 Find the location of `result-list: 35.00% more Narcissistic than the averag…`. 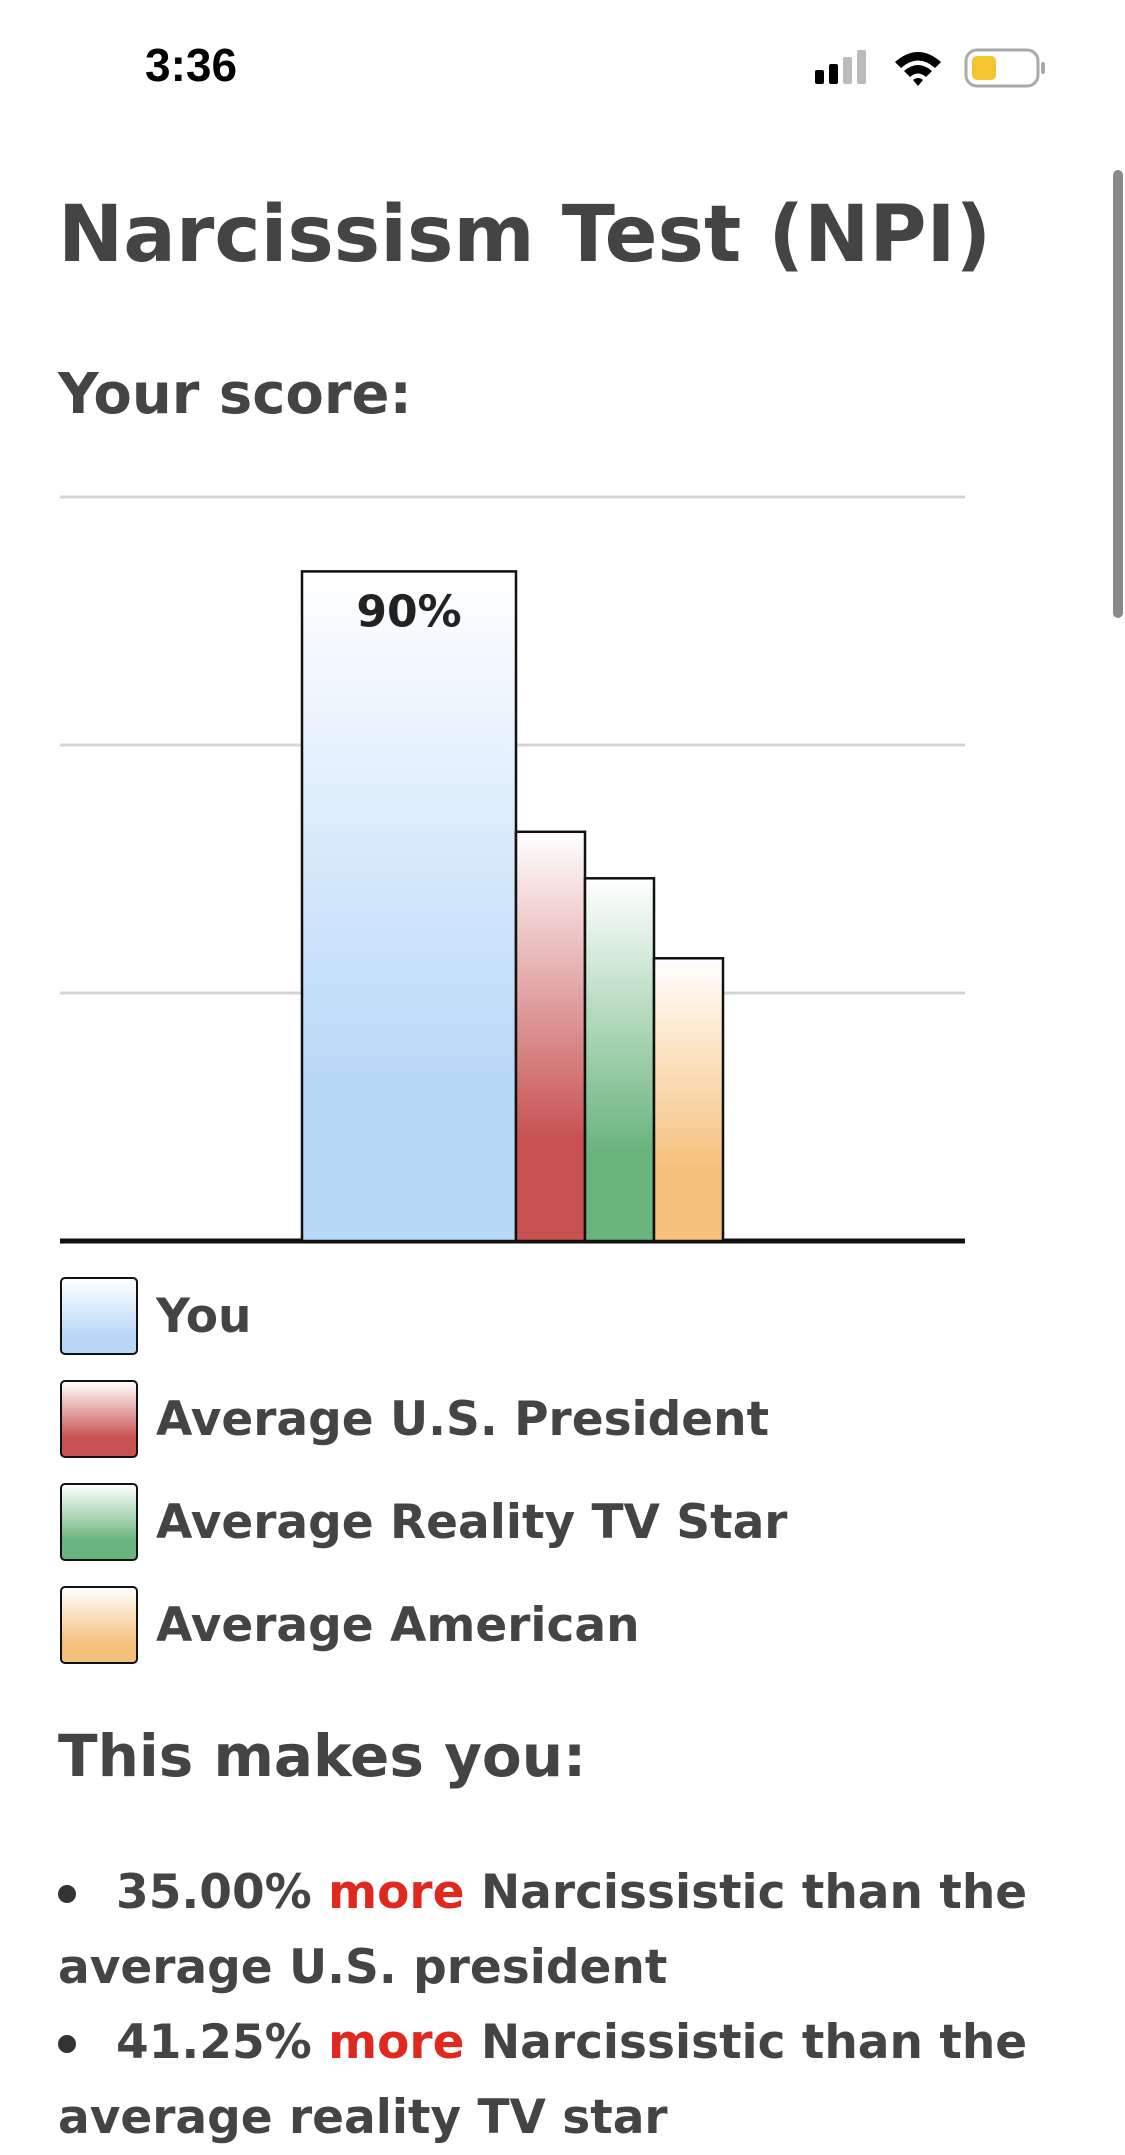

result-list: 35.00% more Narcissistic than the averag… is located at coordinates (558, 2005).